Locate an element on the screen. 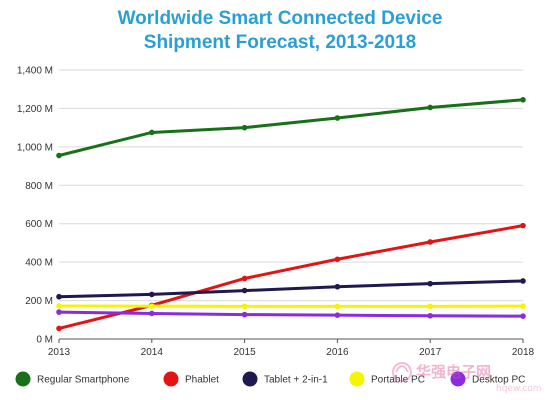 The image size is (560, 400). legend-item: Desktop PC is located at coordinates (488, 379).